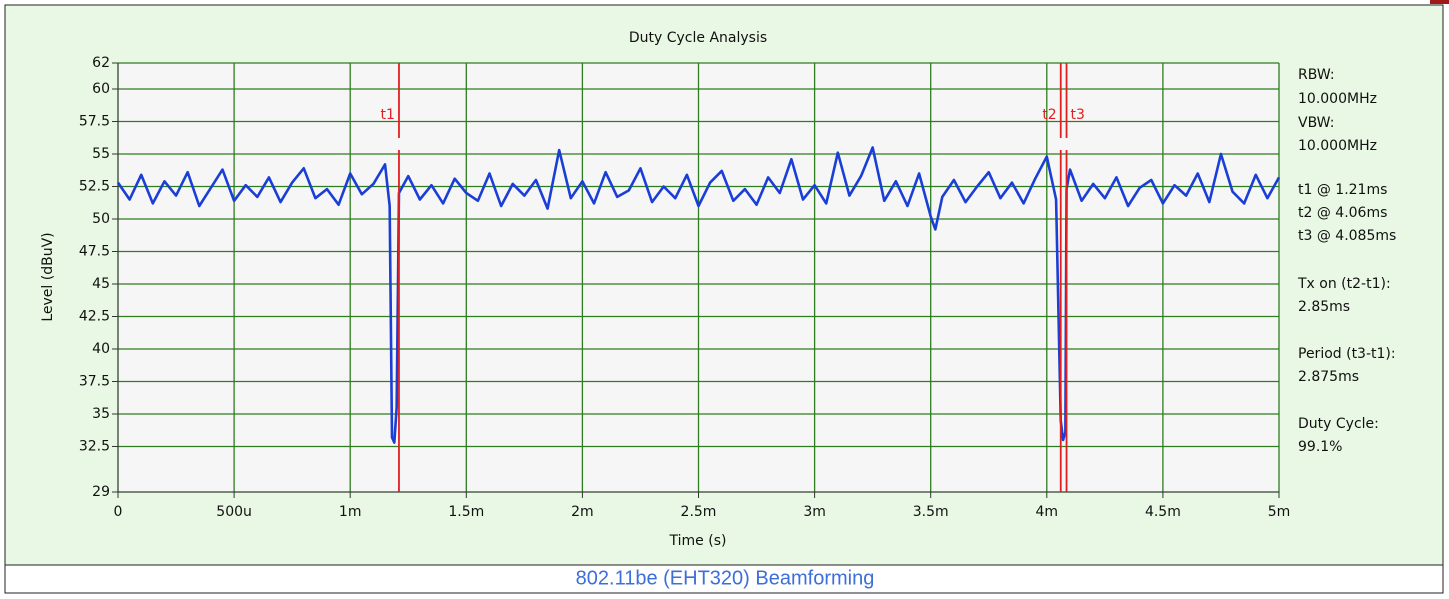 This screenshot has height=599, width=1449. Describe the element at coordinates (94, 382) in the screenshot. I see `y-tick-label: 37.5` at that location.